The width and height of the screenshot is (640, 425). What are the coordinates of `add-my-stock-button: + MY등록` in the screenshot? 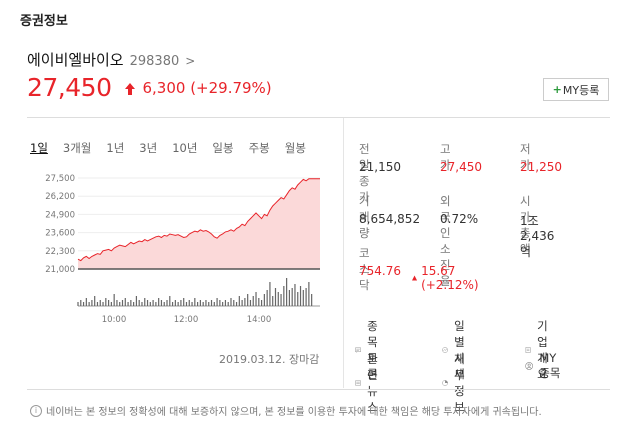 It's located at (576, 89).